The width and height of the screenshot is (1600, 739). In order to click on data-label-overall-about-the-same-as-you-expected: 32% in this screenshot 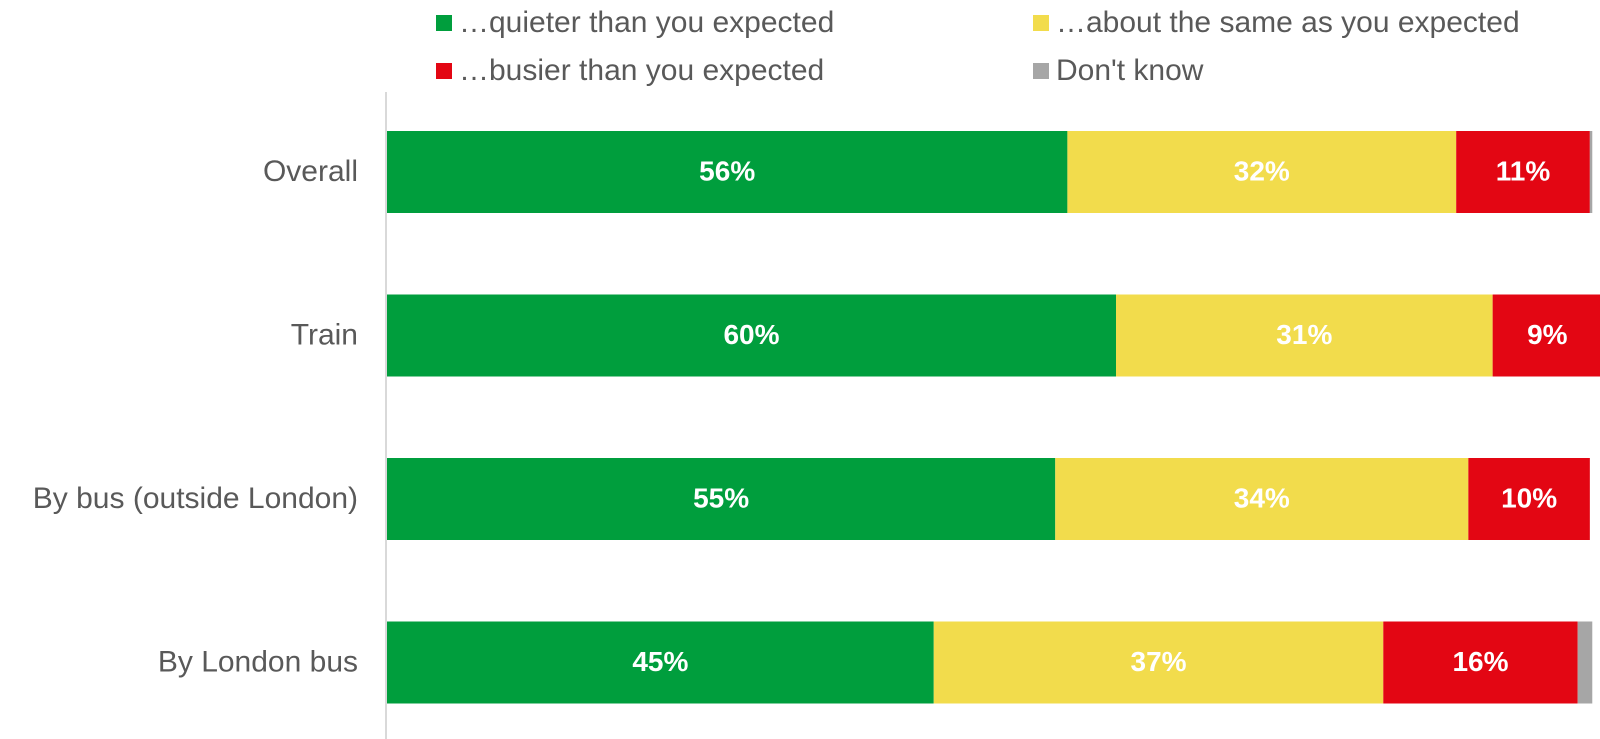, I will do `click(1262, 170)`.